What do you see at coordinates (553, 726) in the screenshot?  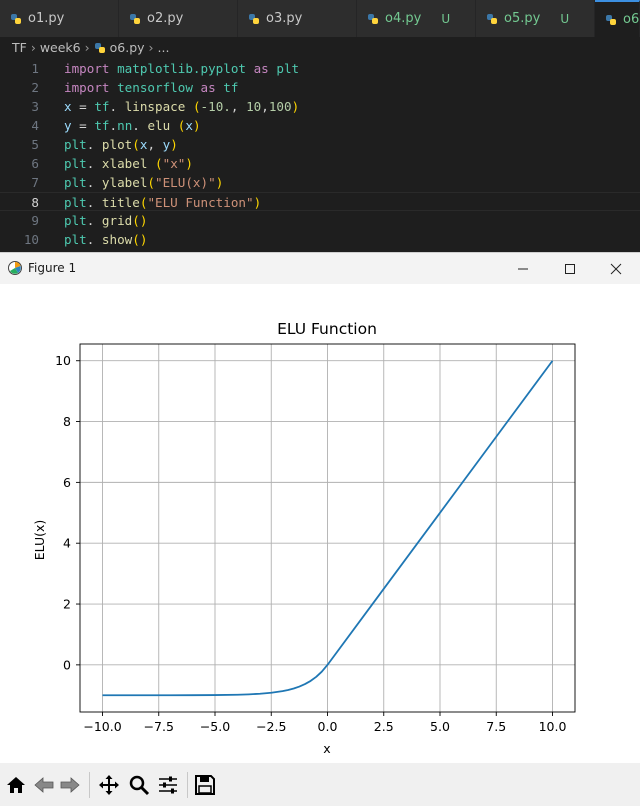 I see `x-tick-label: 10.0` at bounding box center [553, 726].